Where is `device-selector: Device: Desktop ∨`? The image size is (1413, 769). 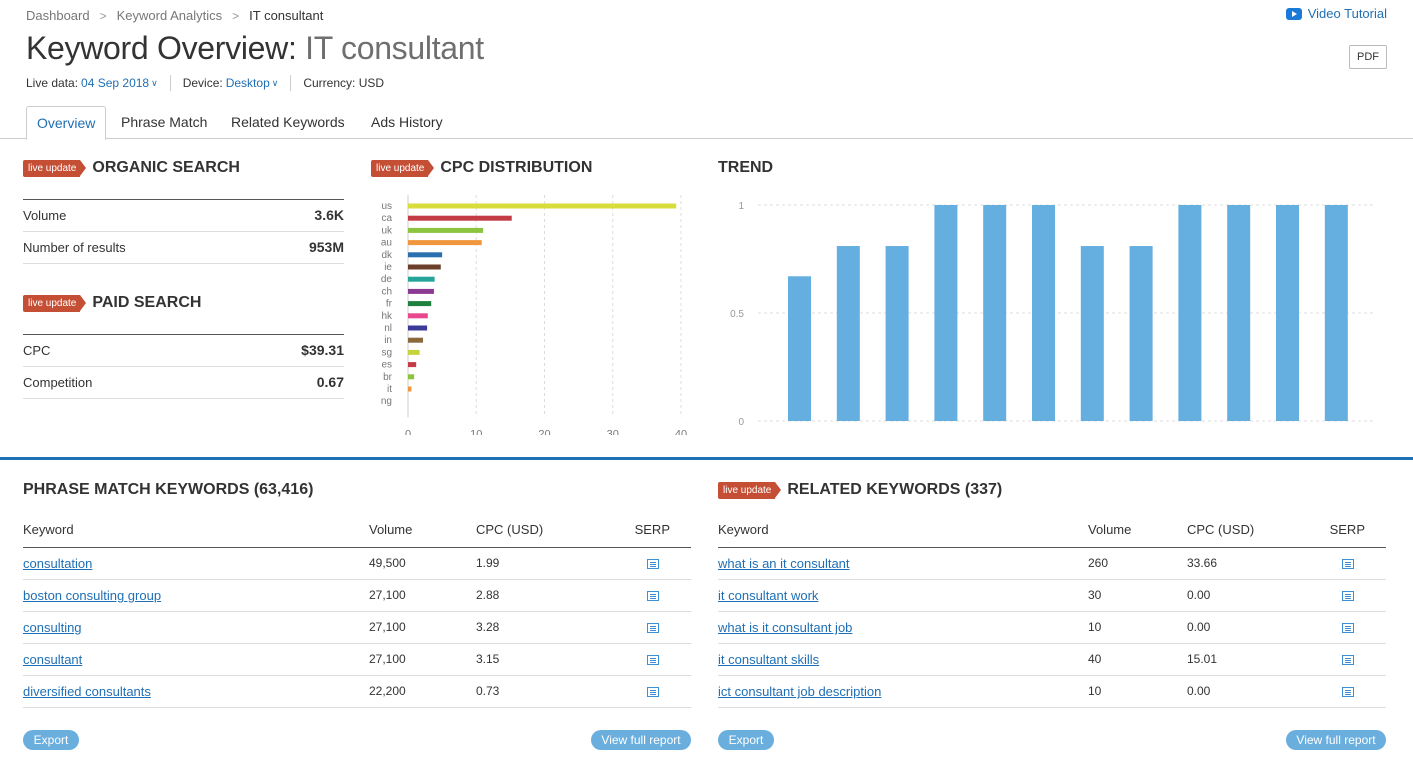 device-selector: Device: Desktop ∨ is located at coordinates (237, 83).